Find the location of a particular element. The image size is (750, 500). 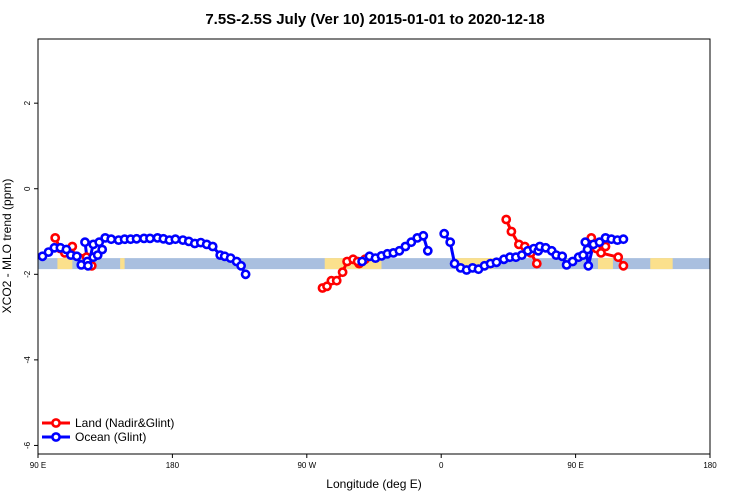

x-axis: 90 E 180 90 W 0 90 E 180 is located at coordinates (373, 462).